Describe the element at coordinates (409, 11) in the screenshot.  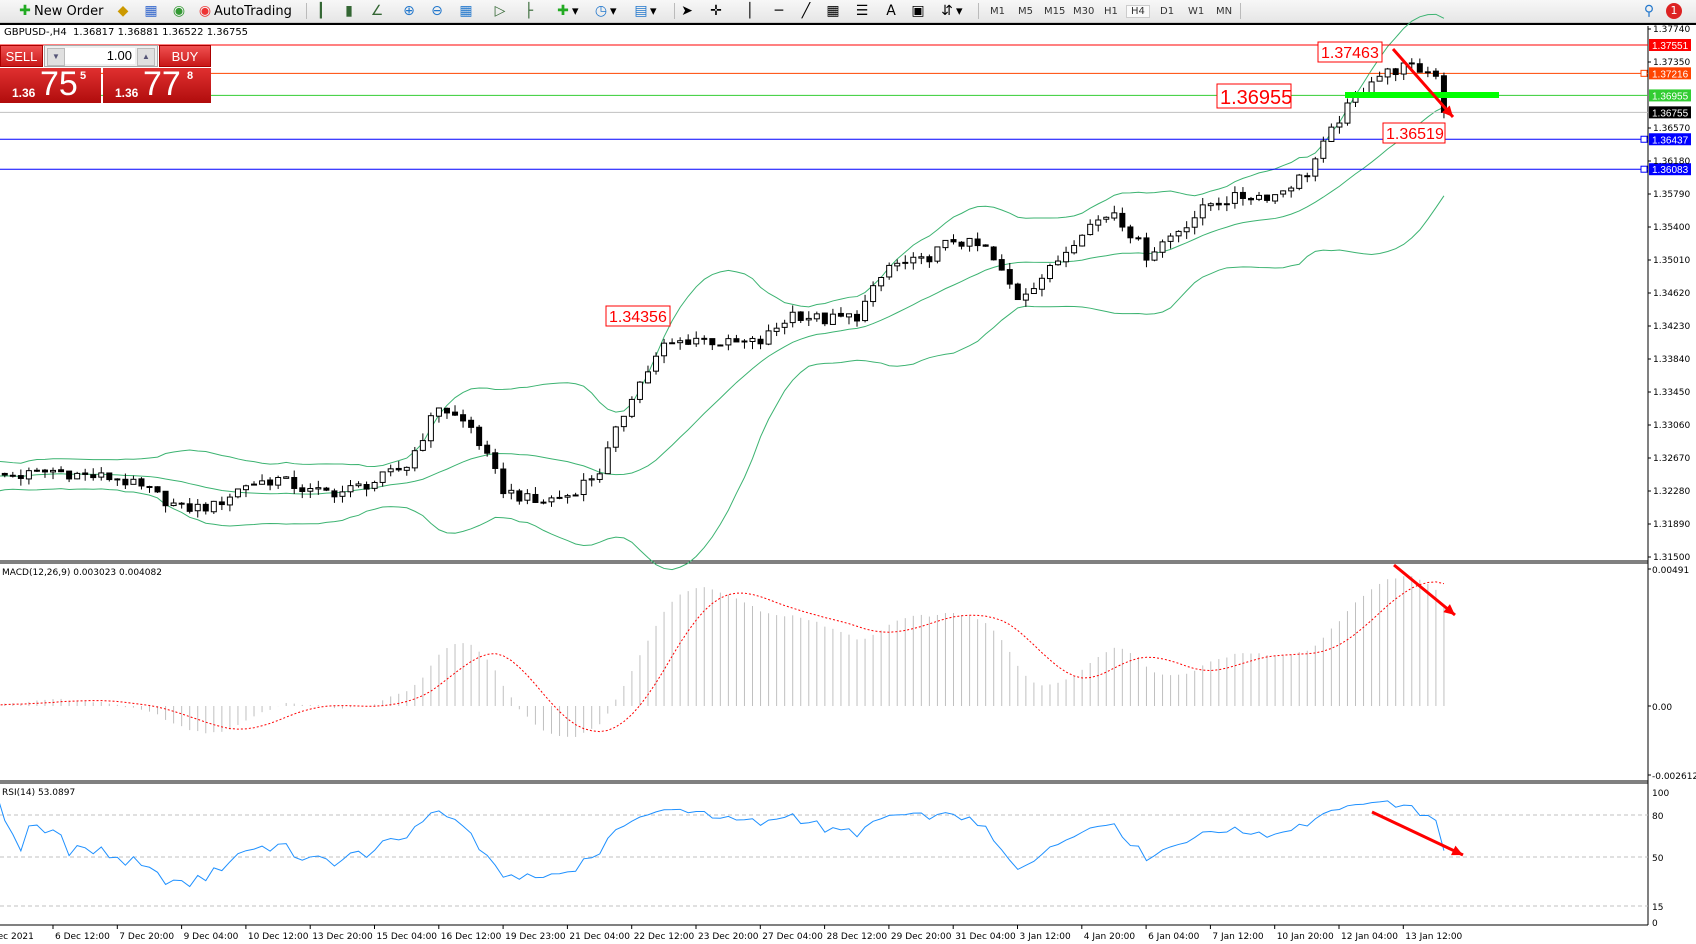
I see `zoom-in-button: ⊕` at that location.